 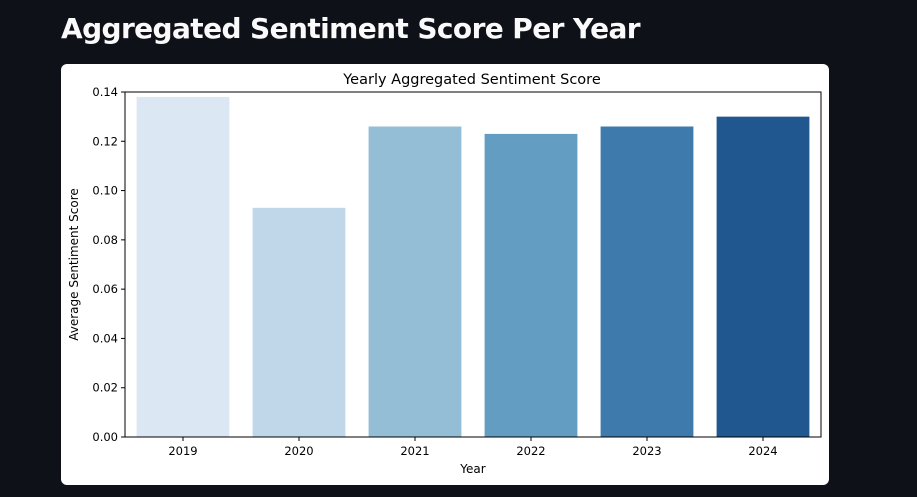 I want to click on y-tick-label: 0.02, so click(x=105, y=388).